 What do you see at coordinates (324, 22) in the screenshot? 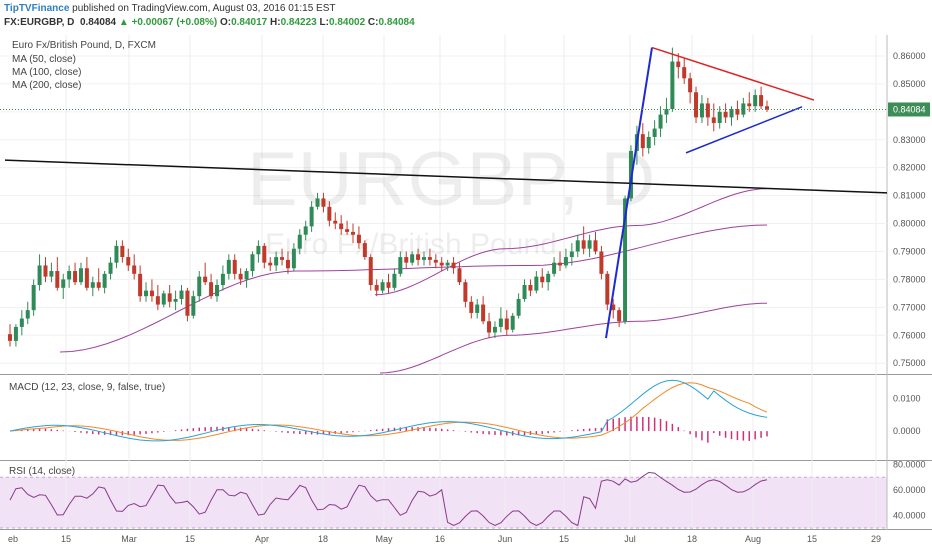
I see `low-label: L:` at bounding box center [324, 22].